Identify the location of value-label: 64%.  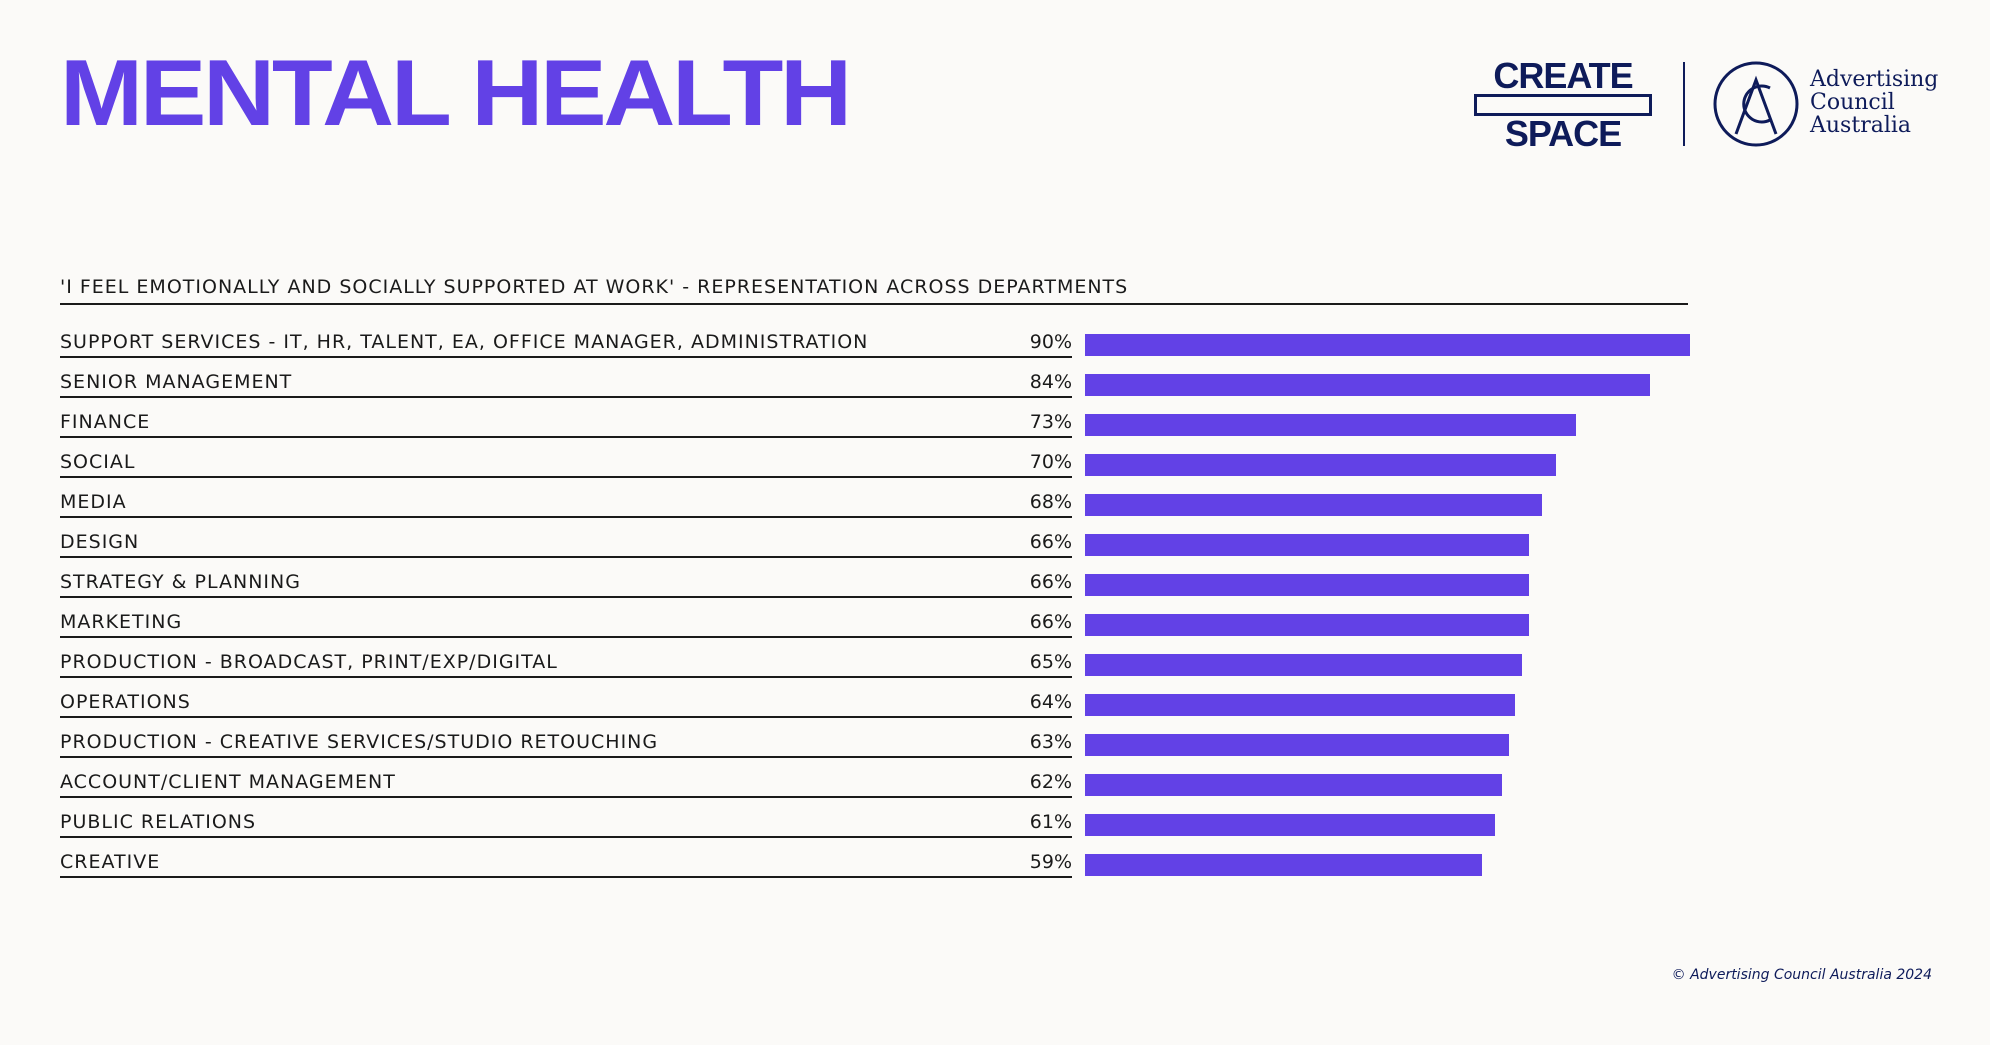
(1050, 702).